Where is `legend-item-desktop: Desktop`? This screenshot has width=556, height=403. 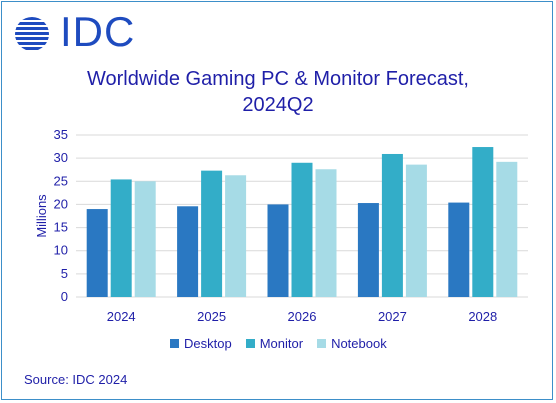
legend-item-desktop: Desktop is located at coordinates (201, 343).